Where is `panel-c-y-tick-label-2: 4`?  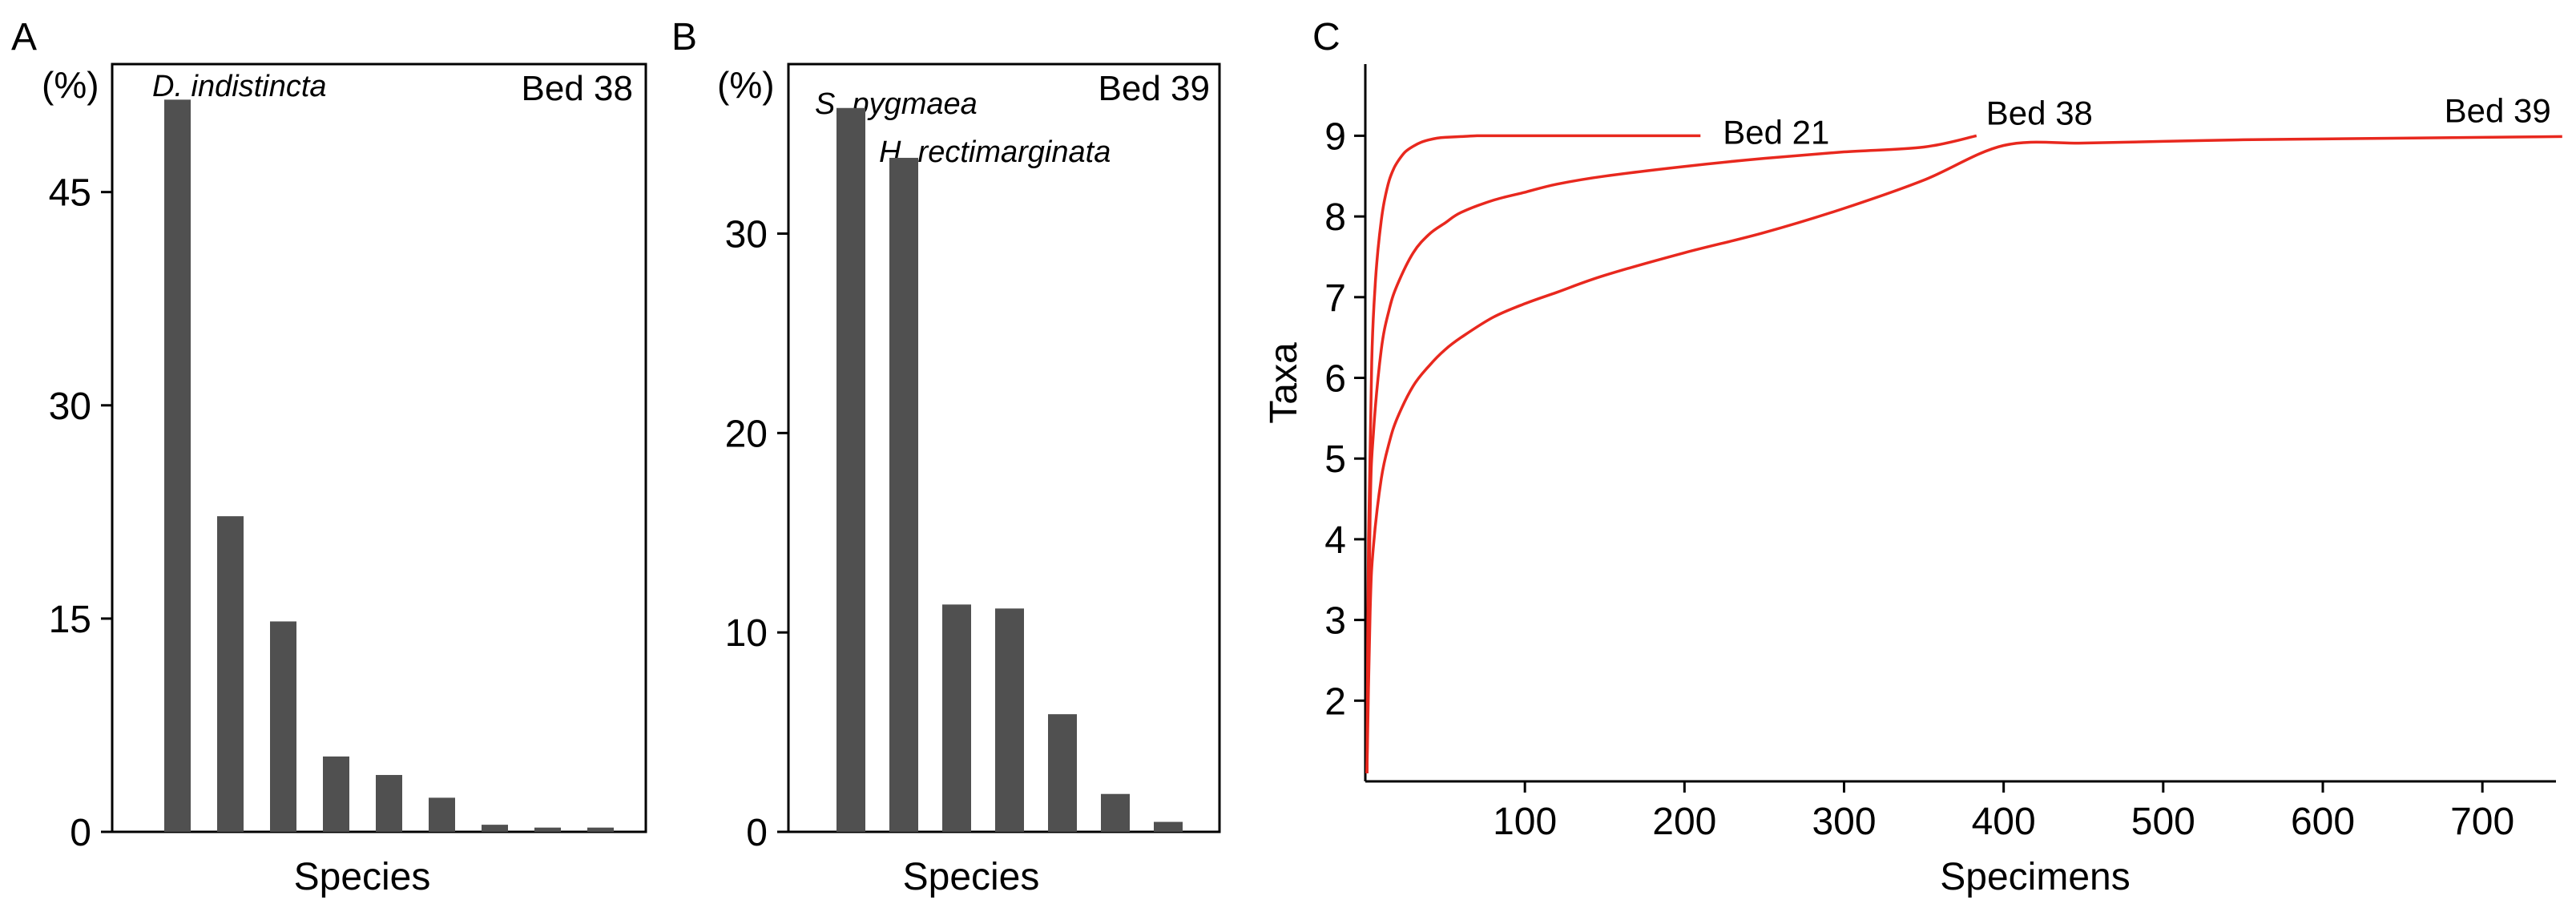
panel-c-y-tick-label-2: 4 is located at coordinates (1335, 540).